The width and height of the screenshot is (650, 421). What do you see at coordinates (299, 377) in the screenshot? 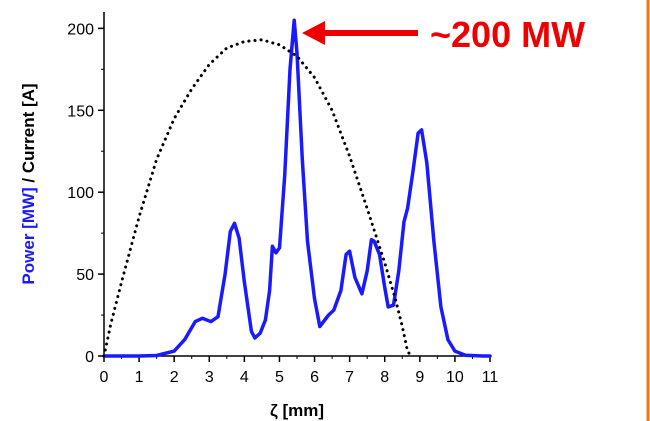
I see `x-tick-labels: 0 1 2 3 4 5 6 7 8 9 10 11` at bounding box center [299, 377].